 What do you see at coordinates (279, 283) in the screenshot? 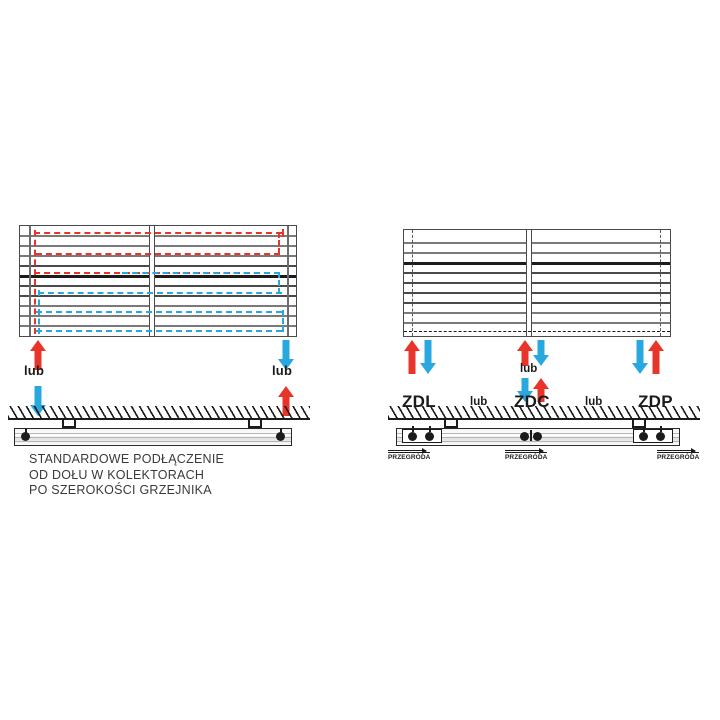
I see `flow-return-turn` at bounding box center [279, 283].